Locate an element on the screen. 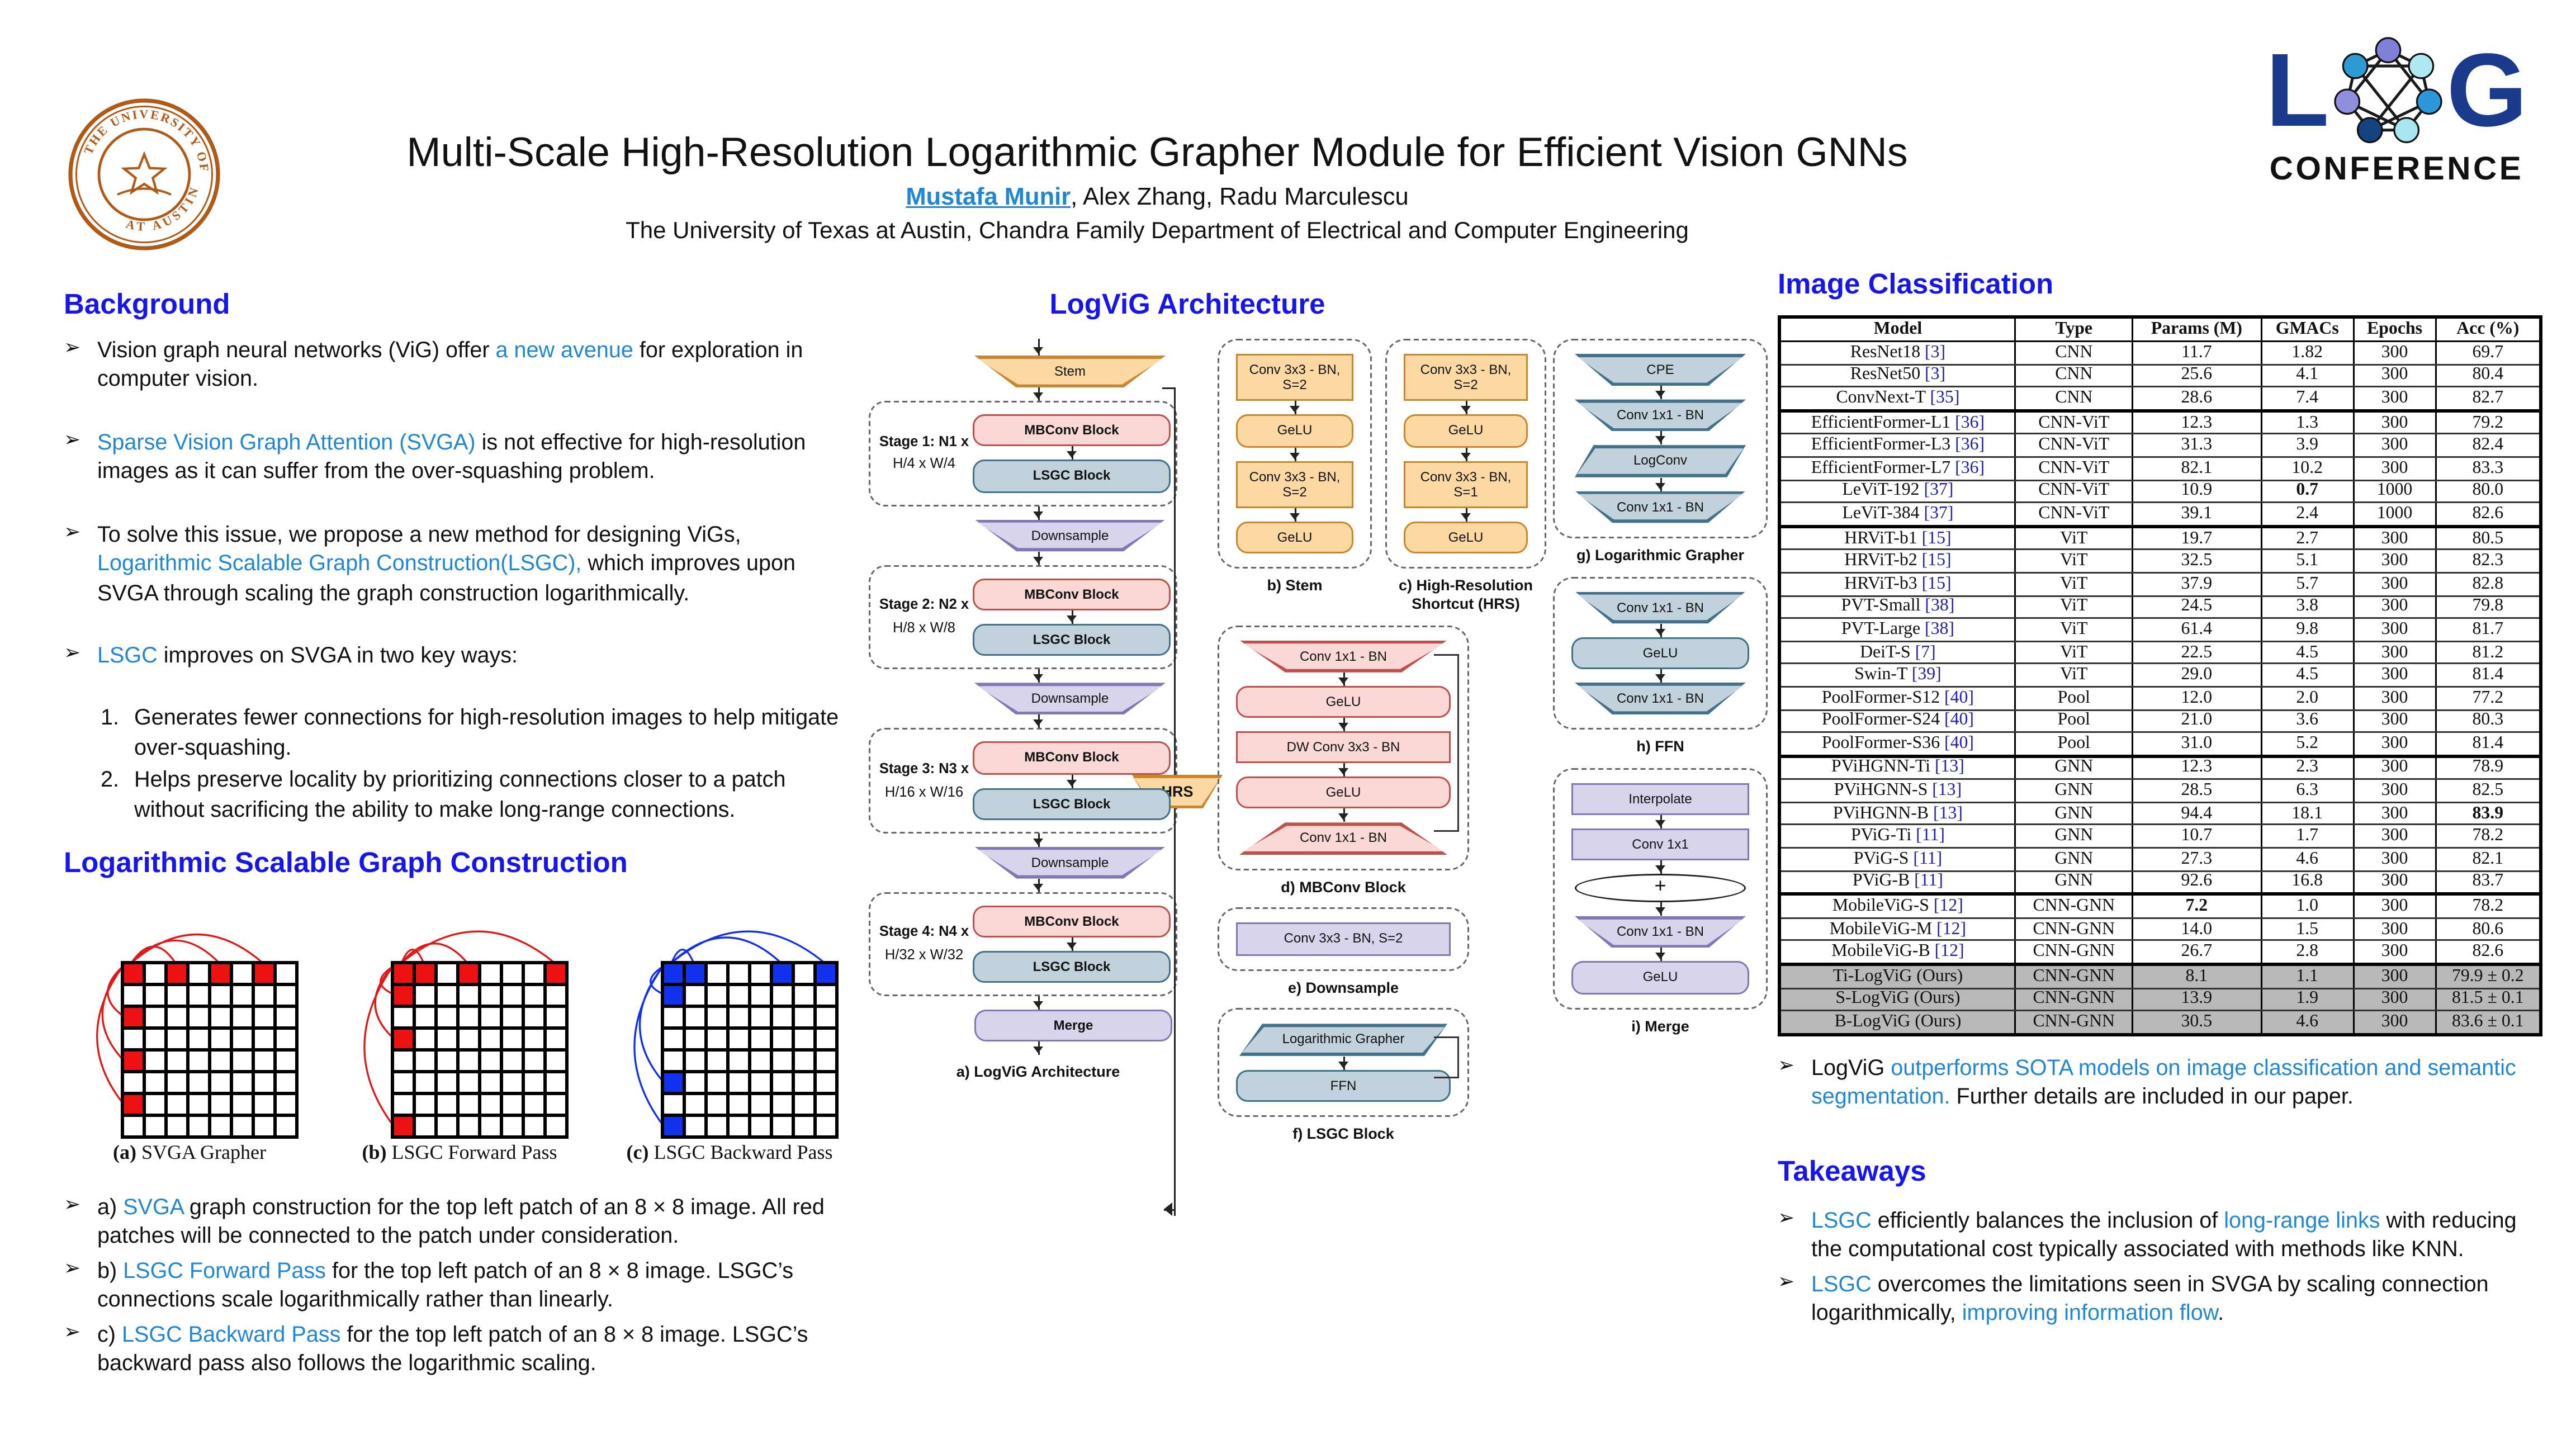 Image resolution: width=2576 pixels, height=1449 pixels. table-row: Swin-T [39] ViT 29.0 4.5 300 81.4 is located at coordinates (2160, 675).